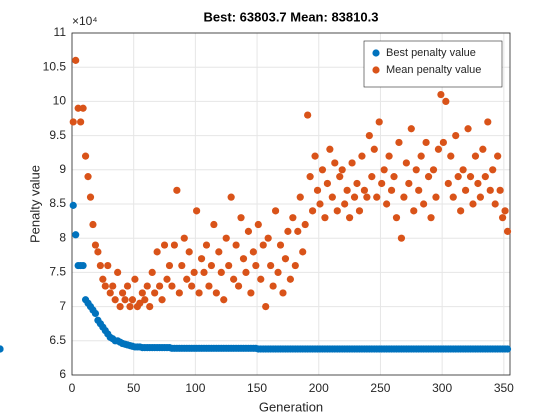 This screenshot has width=560, height=420. Describe the element at coordinates (431, 53) in the screenshot. I see `legend-label: Best penalty value` at that location.